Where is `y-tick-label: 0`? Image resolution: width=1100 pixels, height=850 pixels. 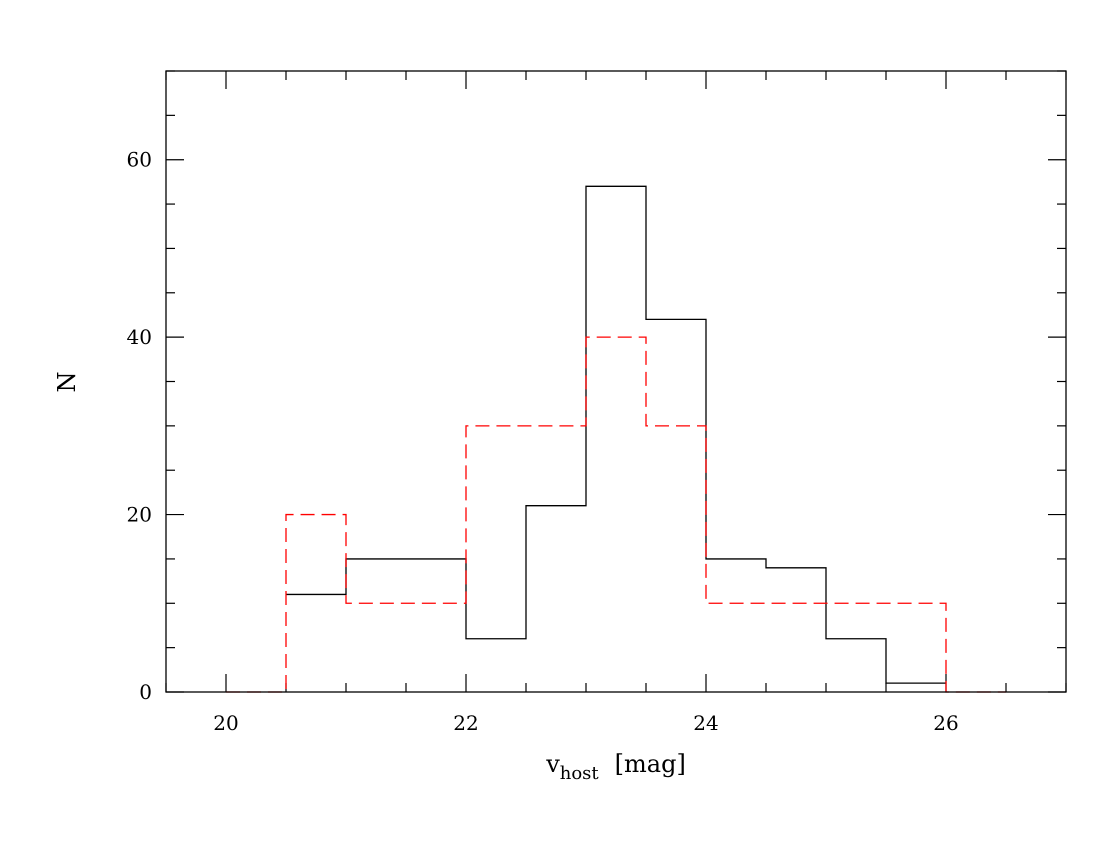
y-tick-label: 0 is located at coordinates (145, 692).